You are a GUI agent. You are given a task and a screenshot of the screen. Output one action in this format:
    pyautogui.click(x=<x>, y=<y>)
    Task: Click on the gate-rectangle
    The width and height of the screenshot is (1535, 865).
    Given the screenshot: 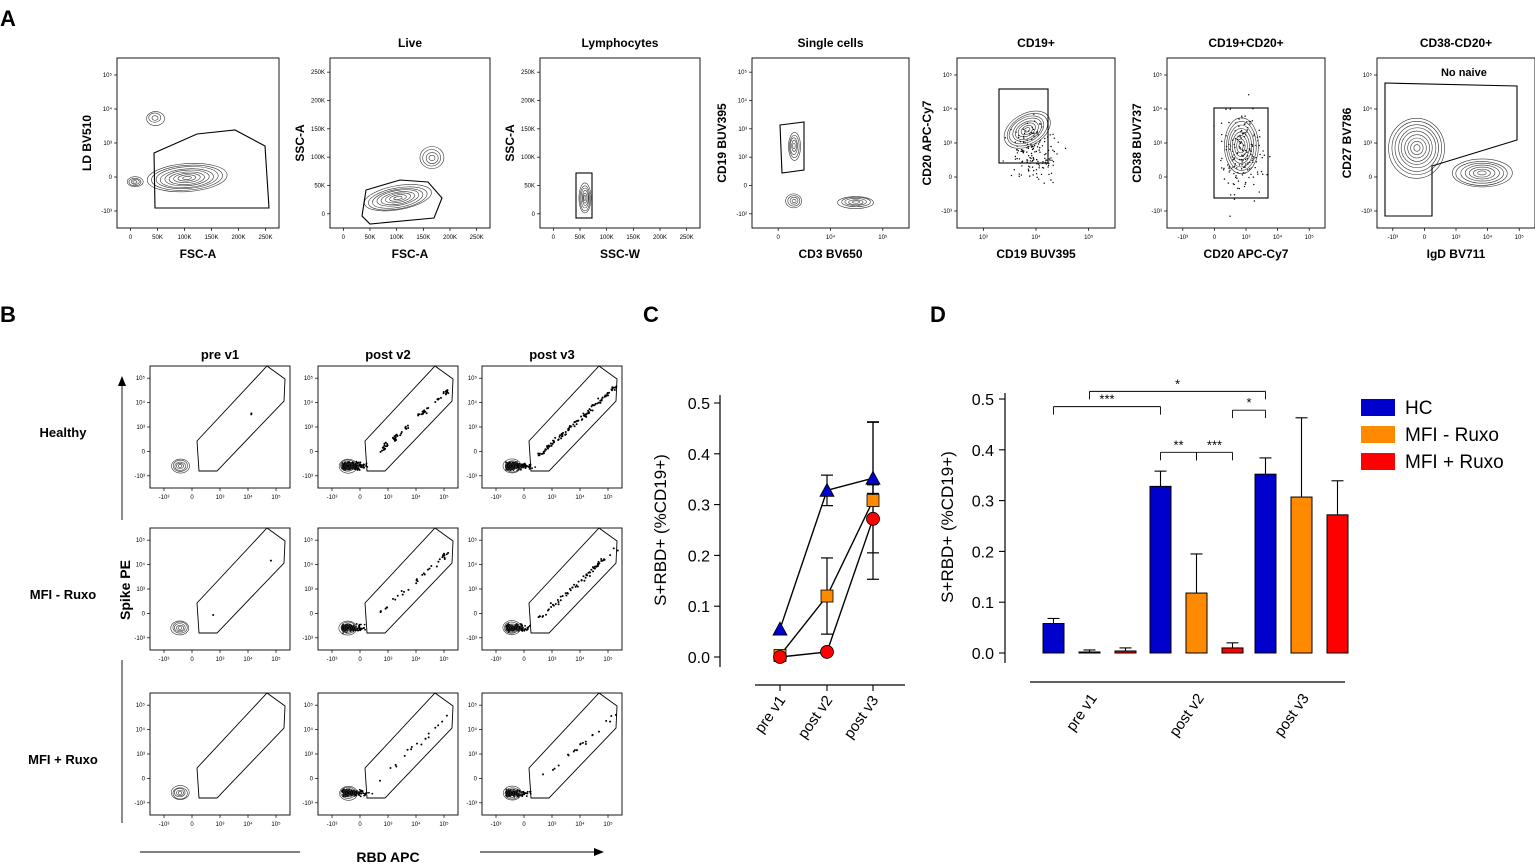 What is the action you would take?
    pyautogui.click(x=1023, y=126)
    